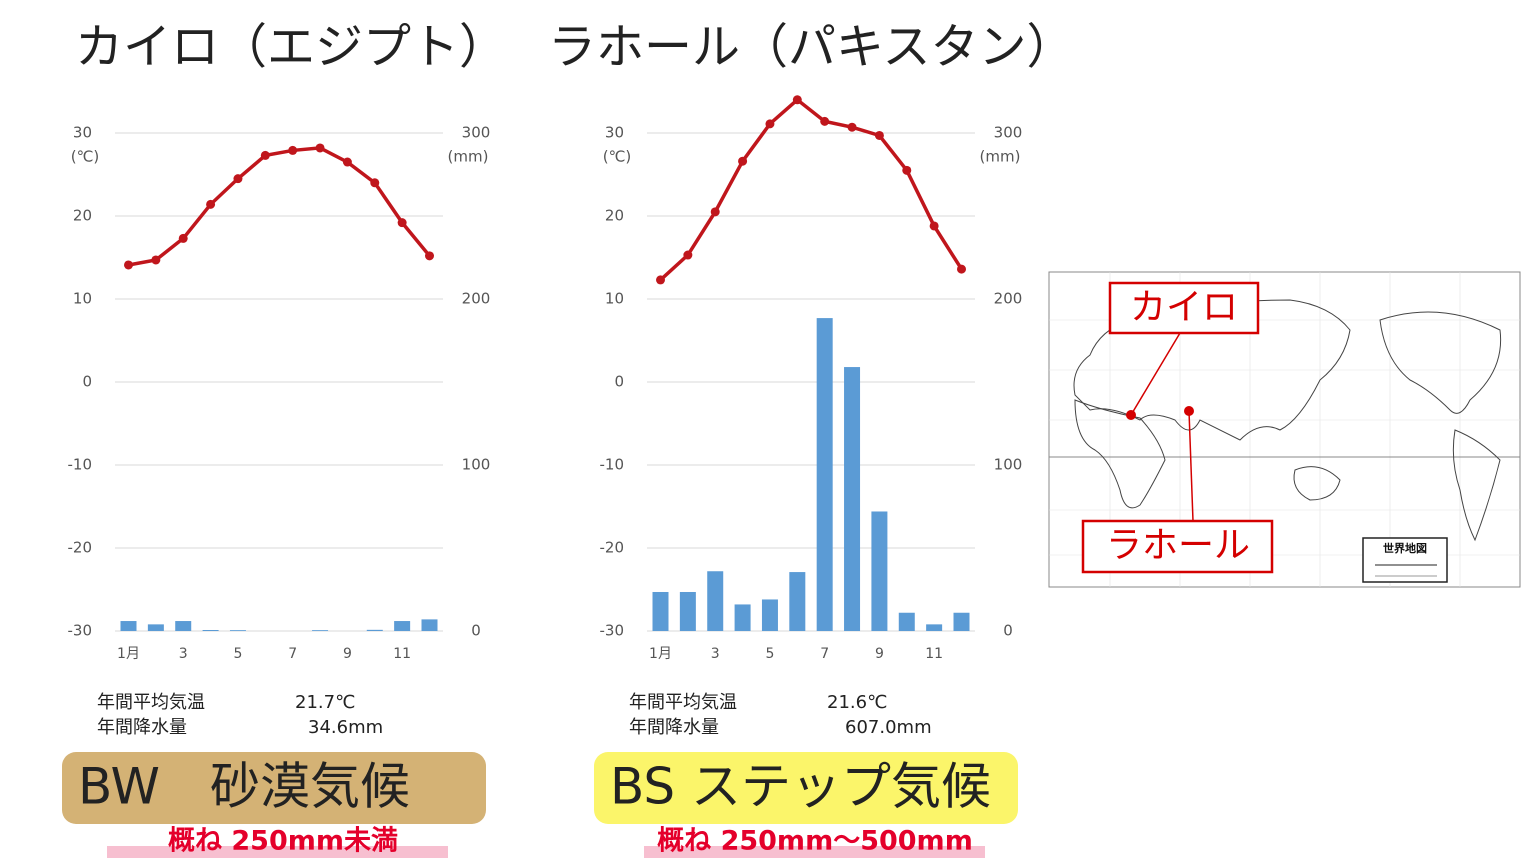 This screenshot has height=868, width=1536. What do you see at coordinates (345, 727) in the screenshot?
I see `stat-value: 34.6mm` at bounding box center [345, 727].